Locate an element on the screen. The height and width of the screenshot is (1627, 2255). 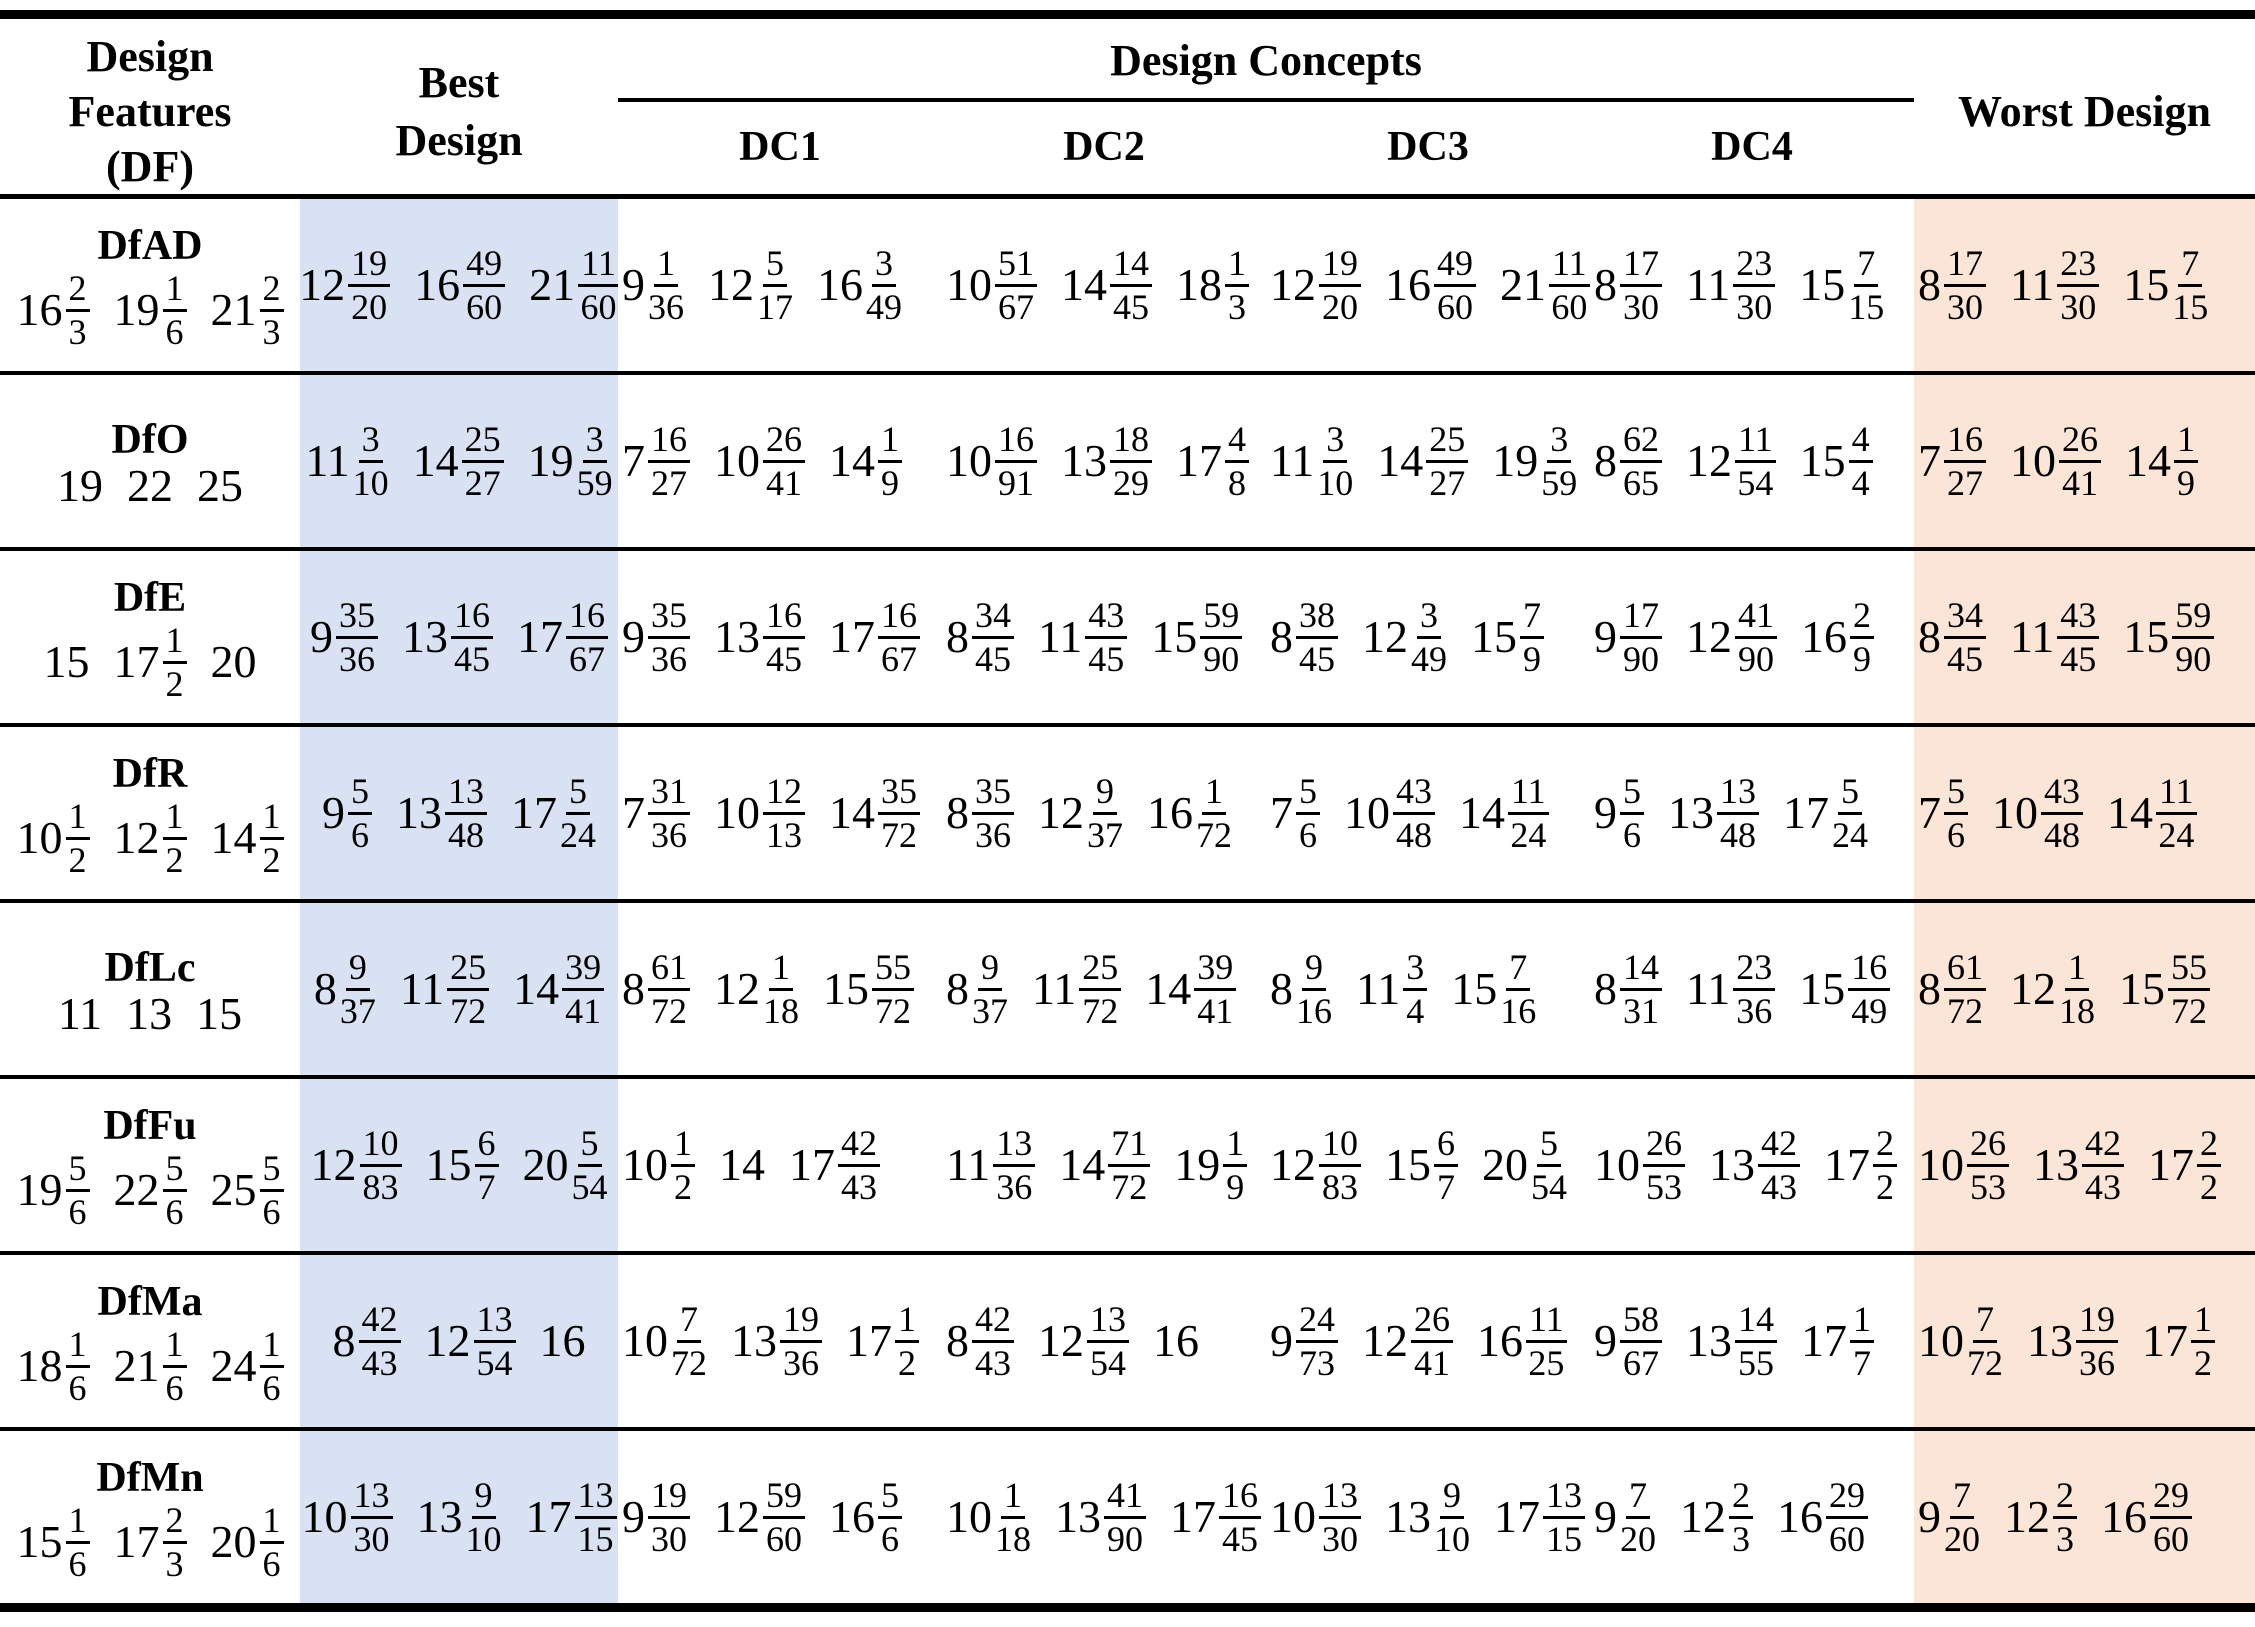
fuzzy-value: 17 16 67 is located at coordinates (562, 637).